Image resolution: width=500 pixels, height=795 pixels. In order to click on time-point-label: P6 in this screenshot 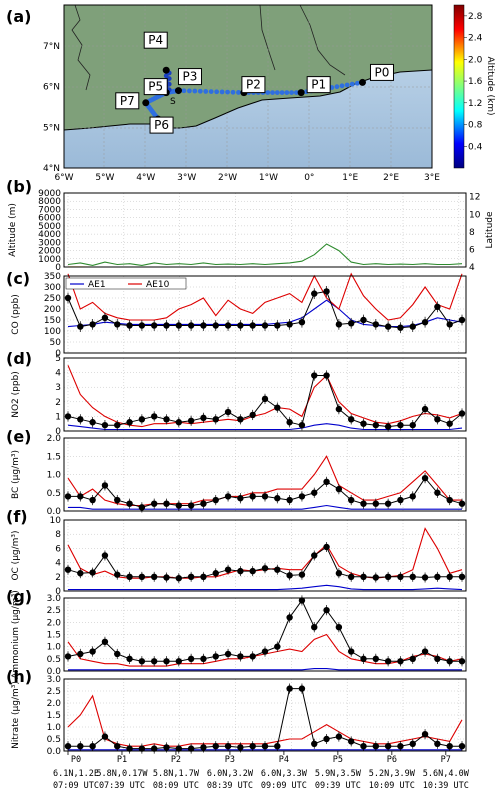, I will do `click(392, 760)`.